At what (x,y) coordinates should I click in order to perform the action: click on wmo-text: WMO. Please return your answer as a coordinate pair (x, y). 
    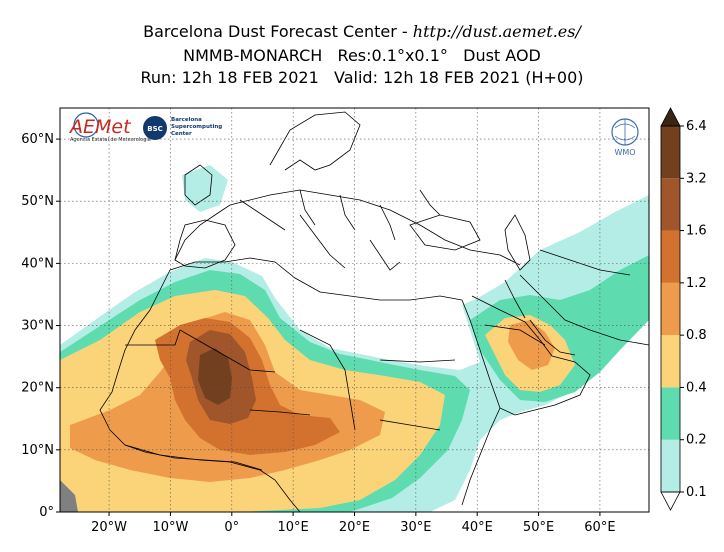
    Looking at the image, I should click on (624, 152).